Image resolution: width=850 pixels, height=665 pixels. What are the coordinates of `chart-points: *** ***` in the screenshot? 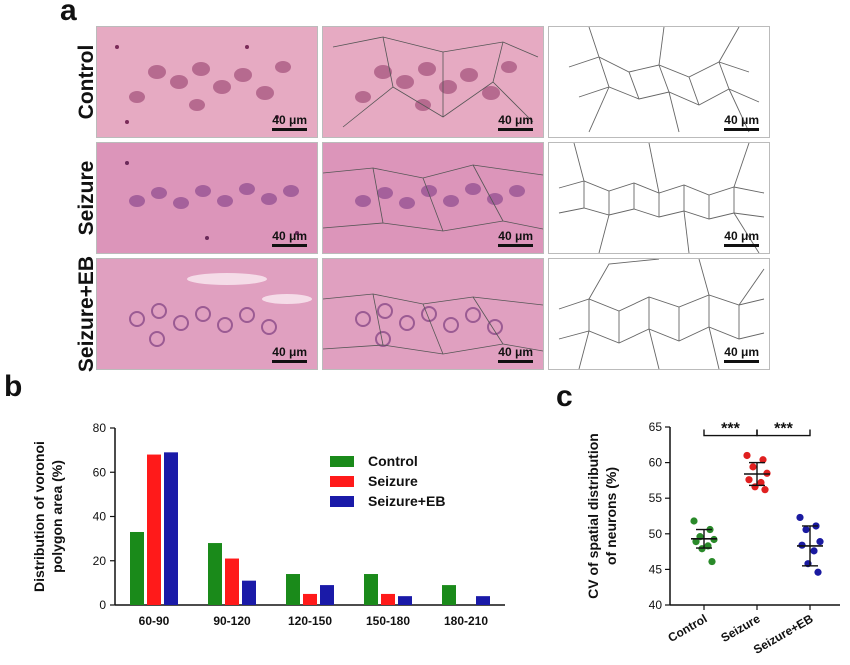 It's located at (757, 498).